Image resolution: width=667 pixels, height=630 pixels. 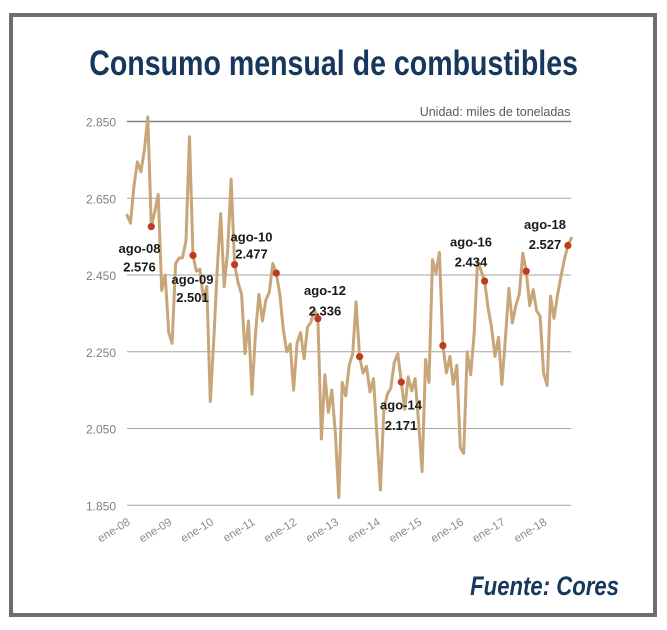 I want to click on svg-text: 2.336, so click(x=325, y=311).